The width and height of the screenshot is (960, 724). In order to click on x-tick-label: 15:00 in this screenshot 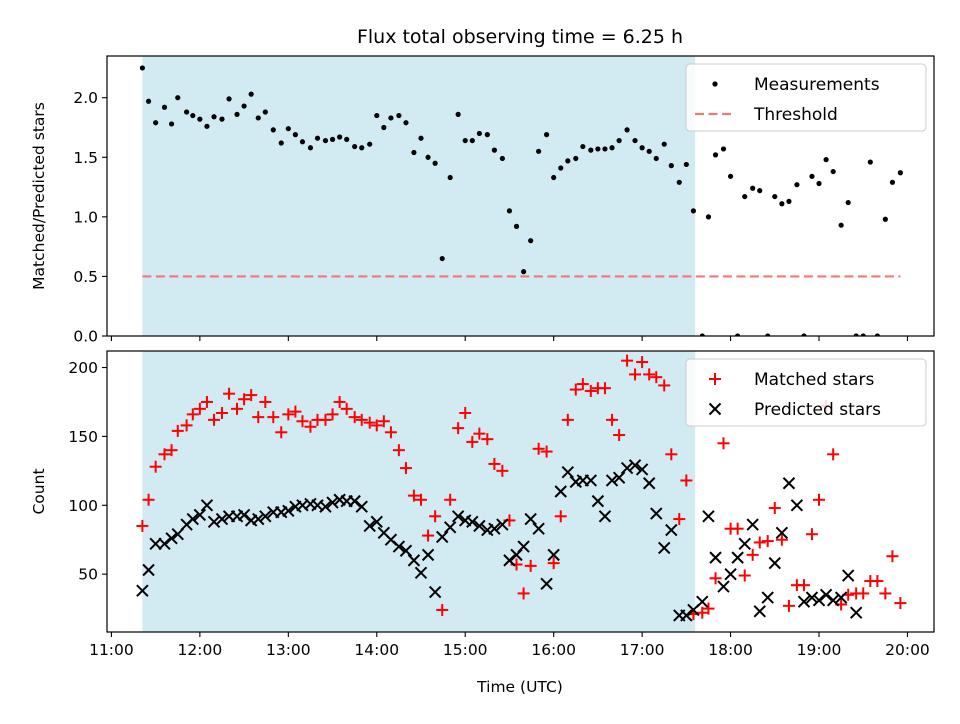, I will do `click(465, 650)`.